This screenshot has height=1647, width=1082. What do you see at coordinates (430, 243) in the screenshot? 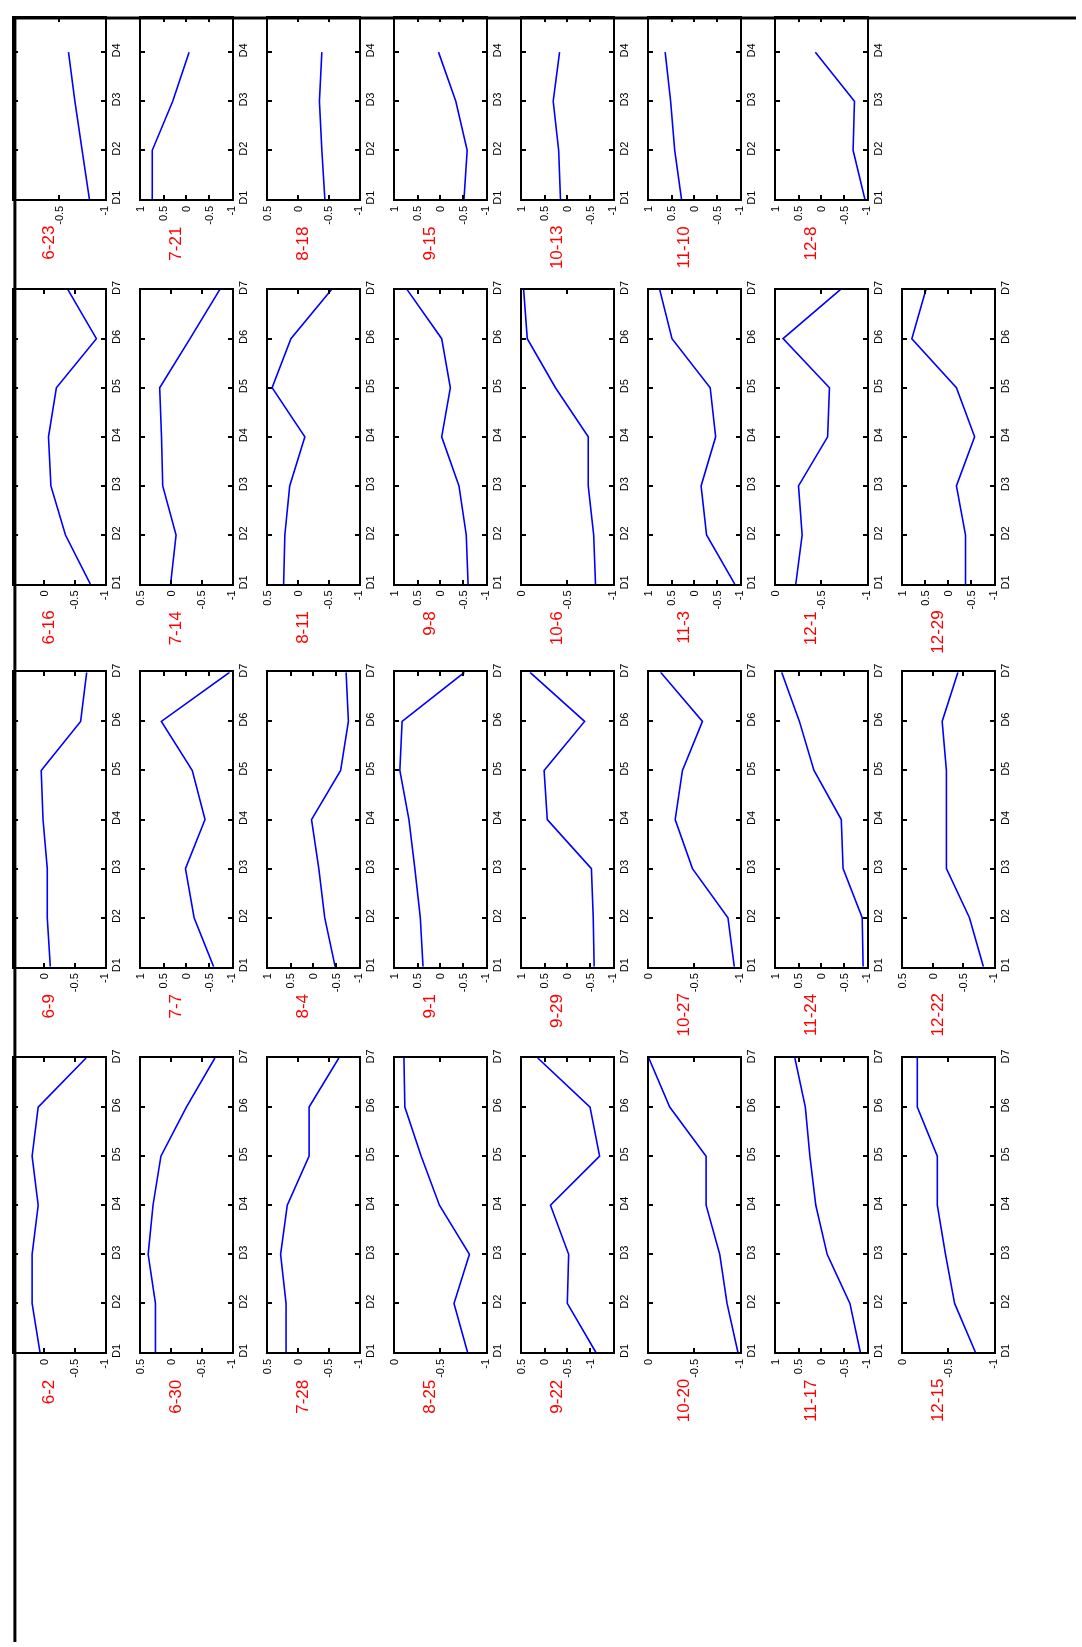
I see `text: 9-15` at bounding box center [430, 243].